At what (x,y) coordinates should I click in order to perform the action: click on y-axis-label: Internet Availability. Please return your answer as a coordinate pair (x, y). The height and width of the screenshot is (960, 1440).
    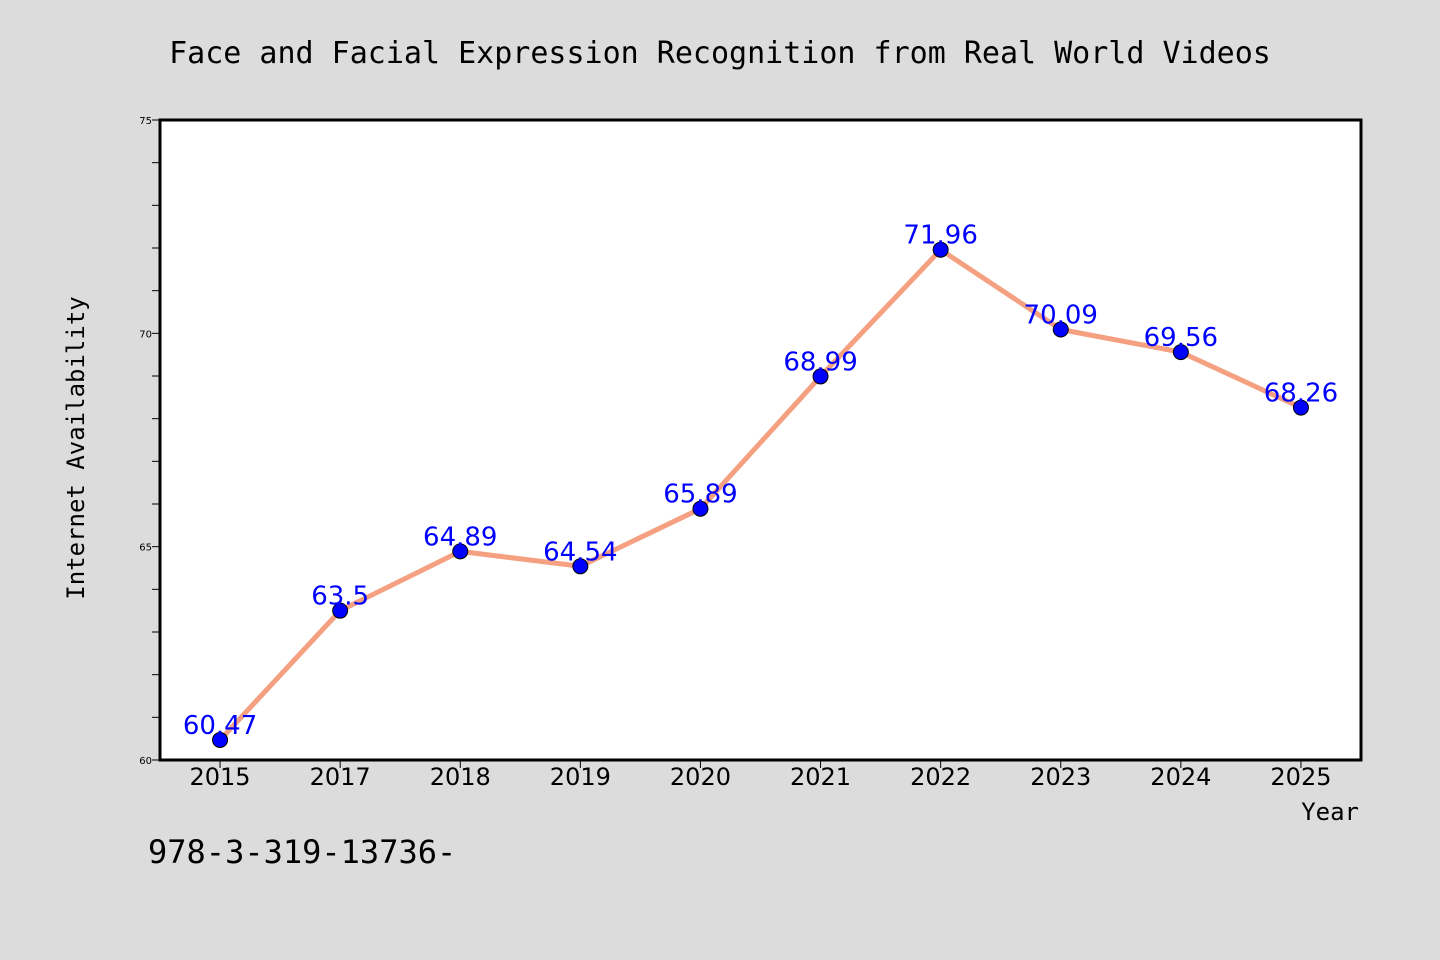
    Looking at the image, I should click on (76, 447).